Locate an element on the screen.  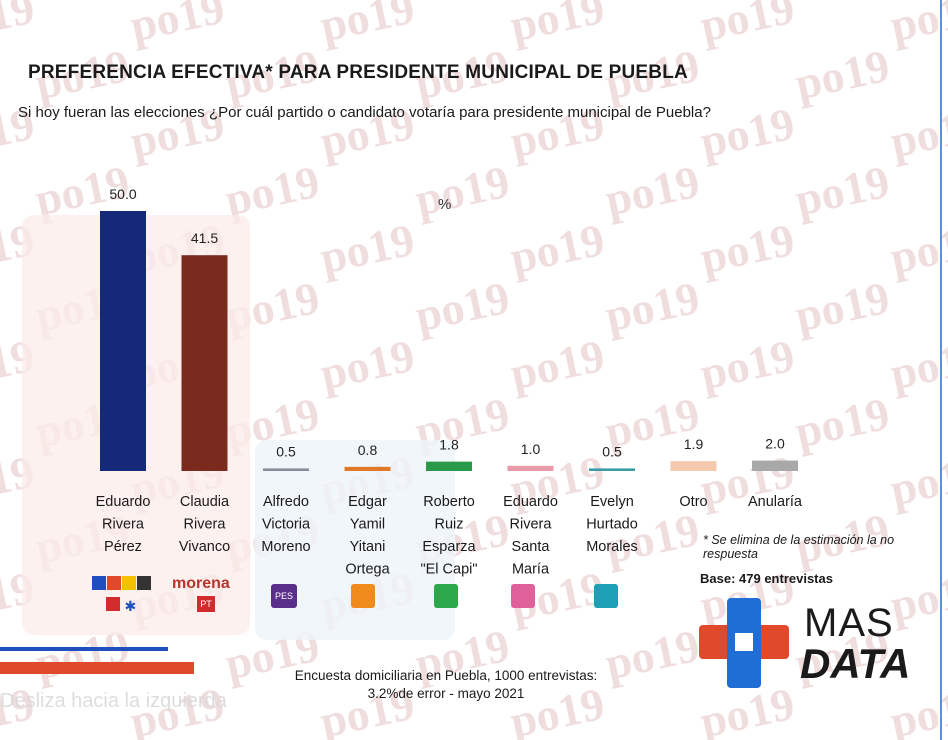
brand-data: DATA is located at coordinates (855, 663).